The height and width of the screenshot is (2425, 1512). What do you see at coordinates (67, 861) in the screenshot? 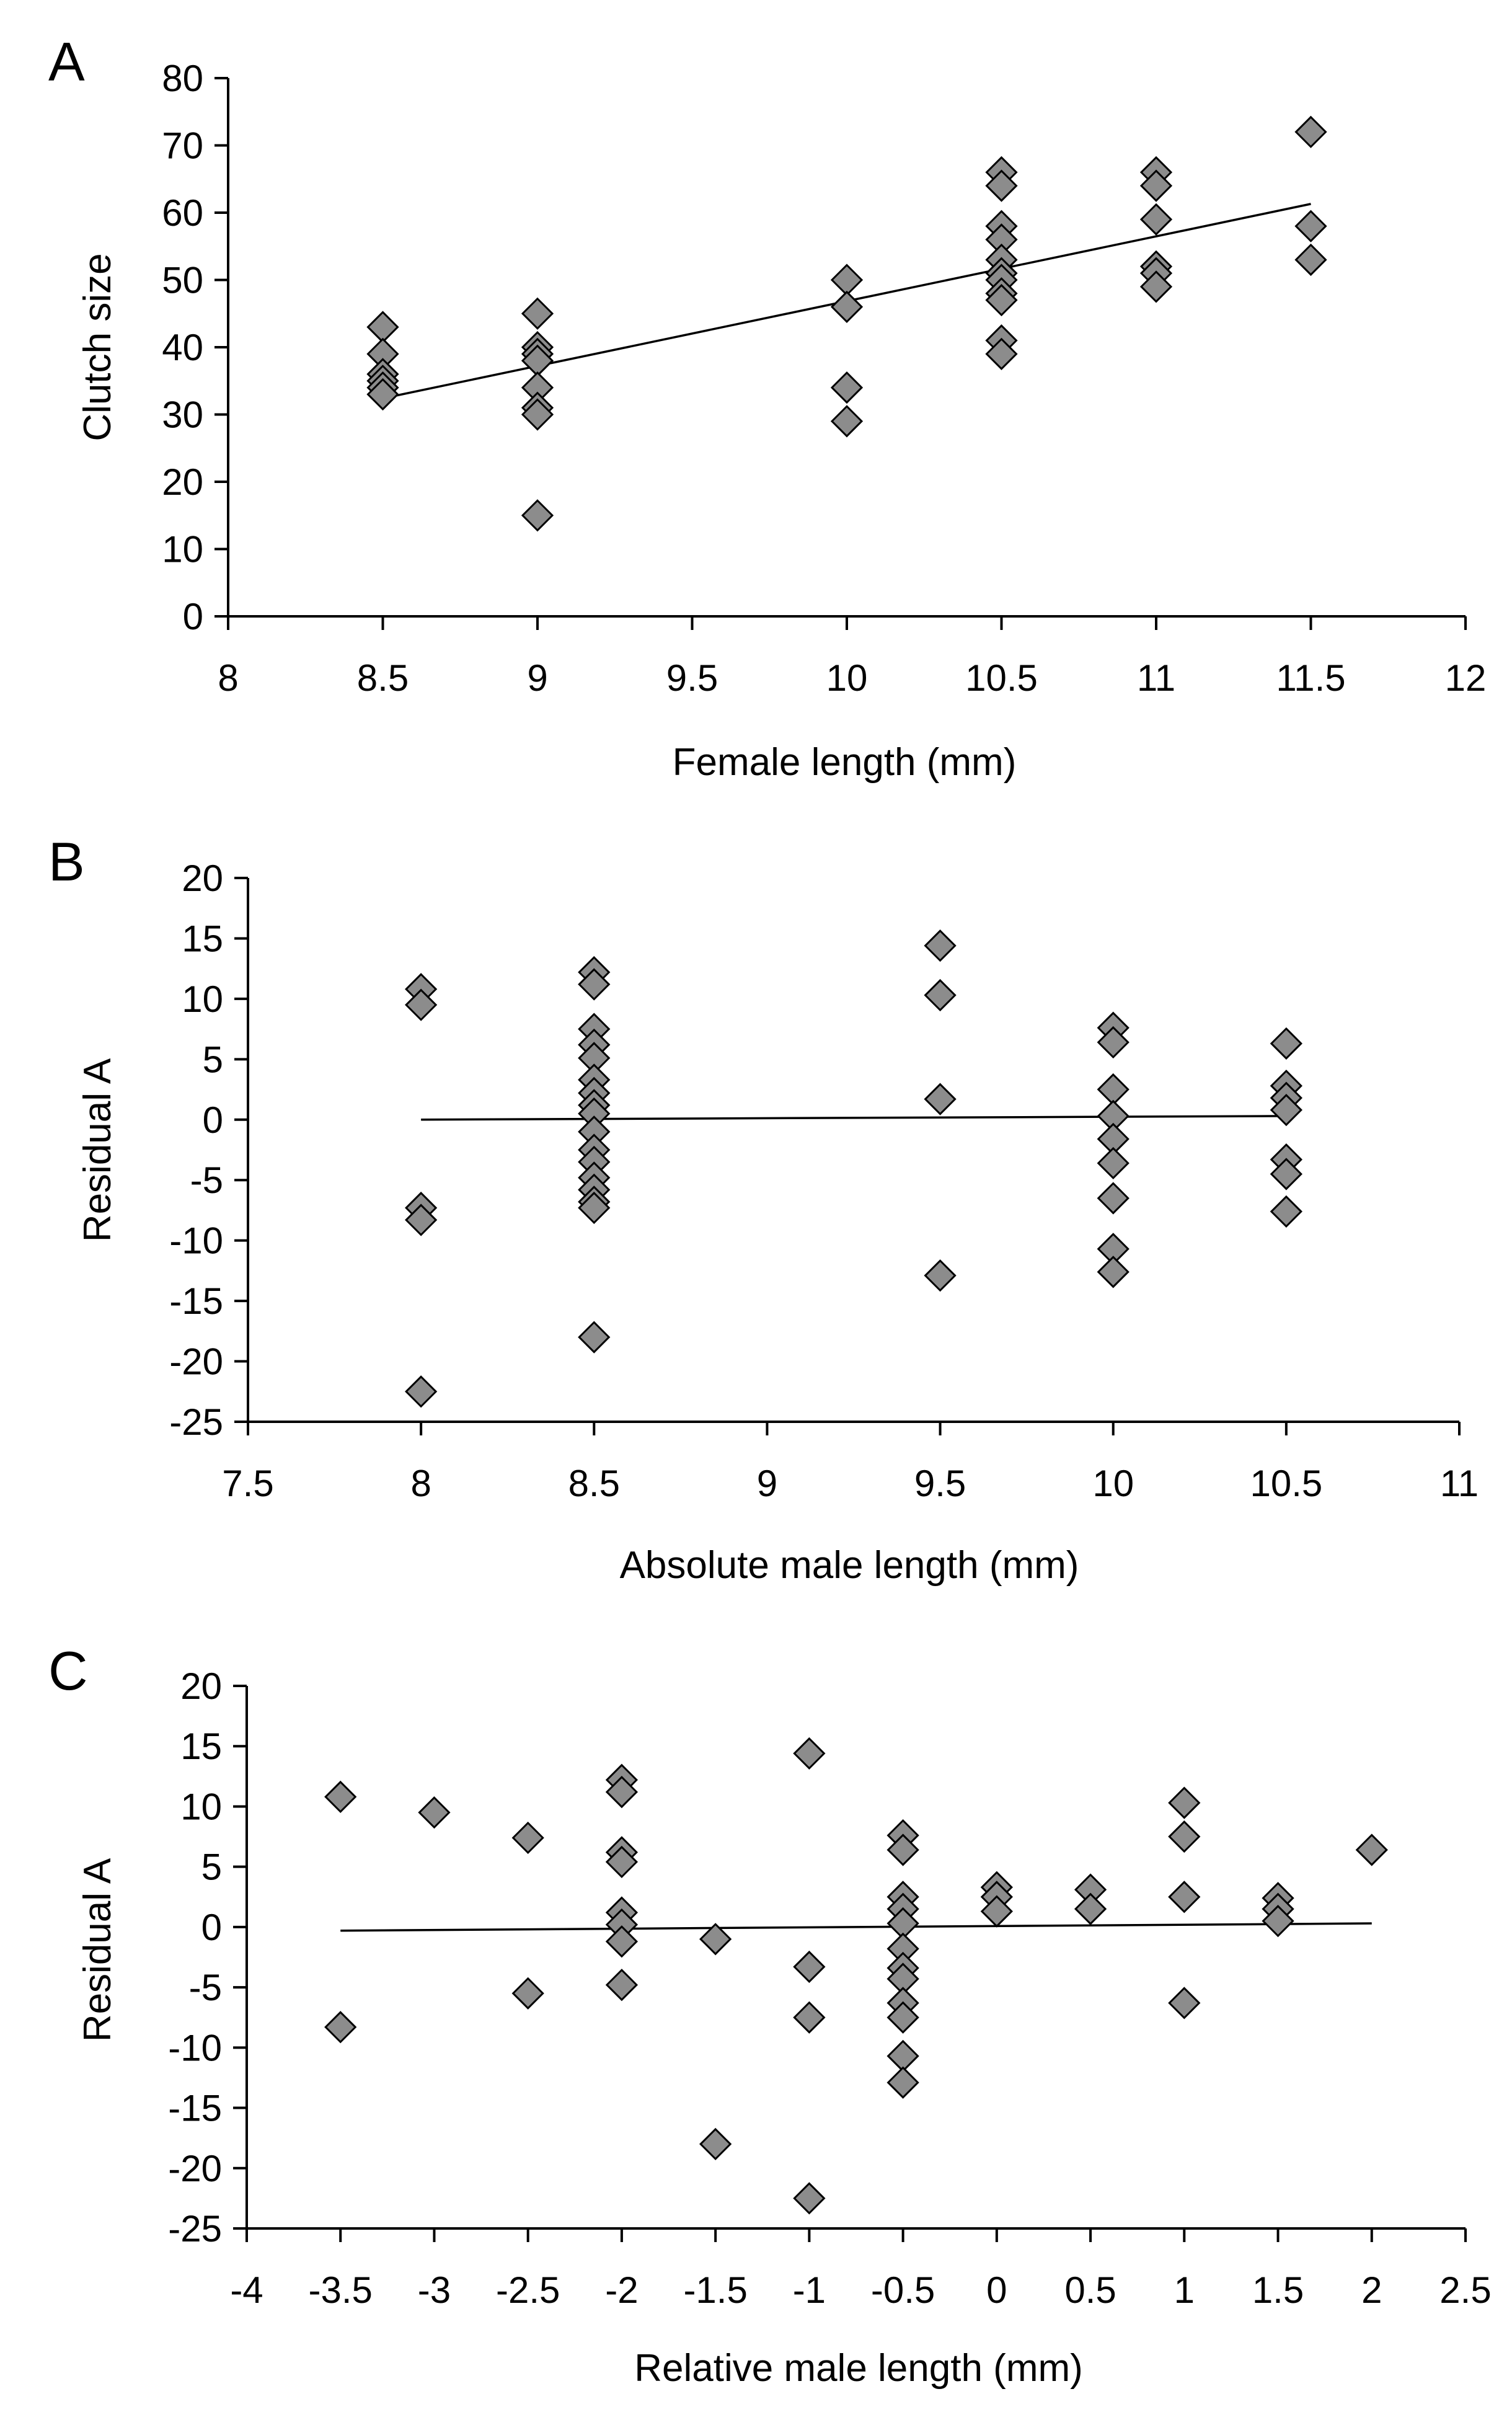
I see `panel-letter: B` at bounding box center [67, 861].